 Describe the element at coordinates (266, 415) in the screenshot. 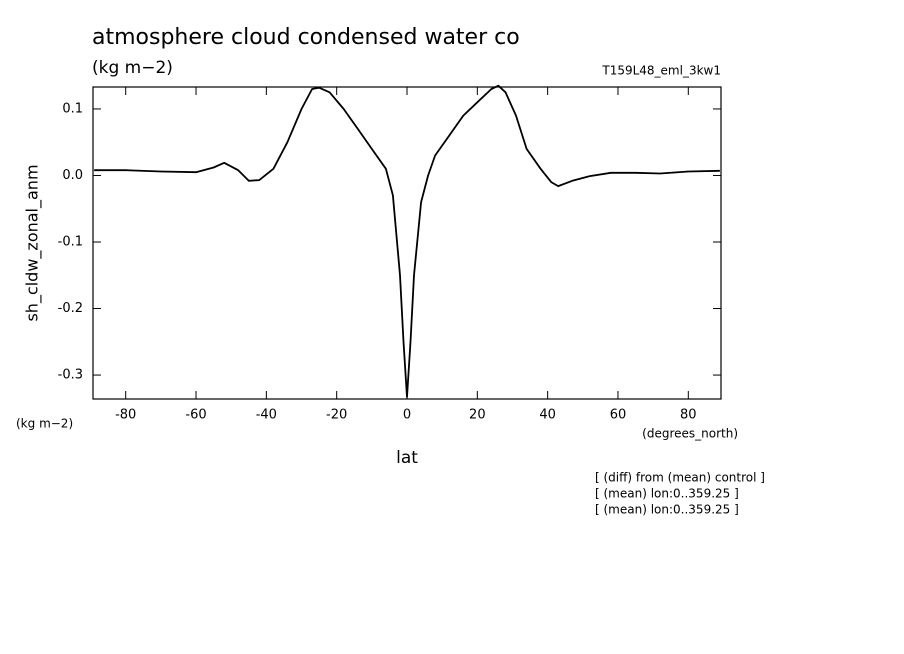

I see `x-tick-label: -40` at that location.